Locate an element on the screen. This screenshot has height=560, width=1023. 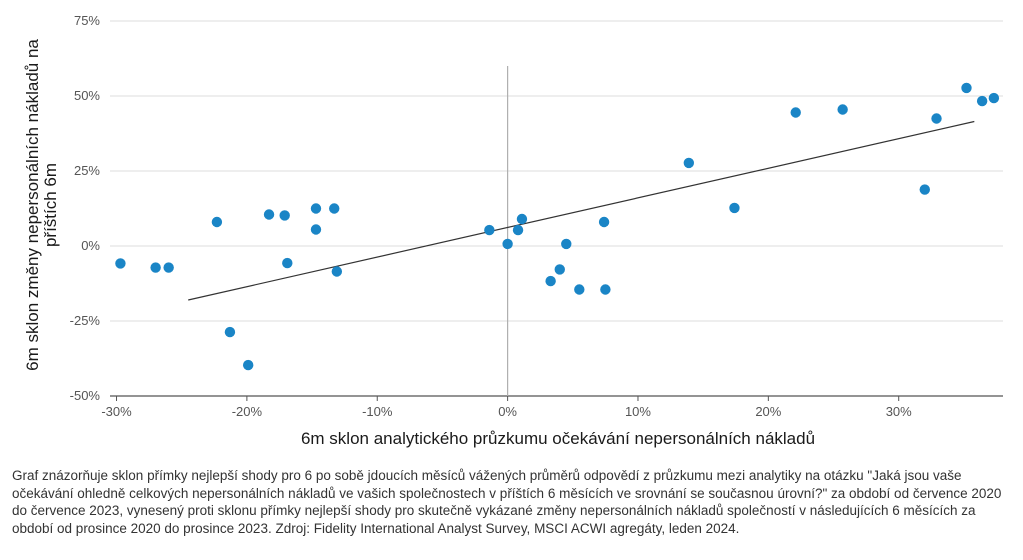
x-tick-label: 20% is located at coordinates (768, 411).